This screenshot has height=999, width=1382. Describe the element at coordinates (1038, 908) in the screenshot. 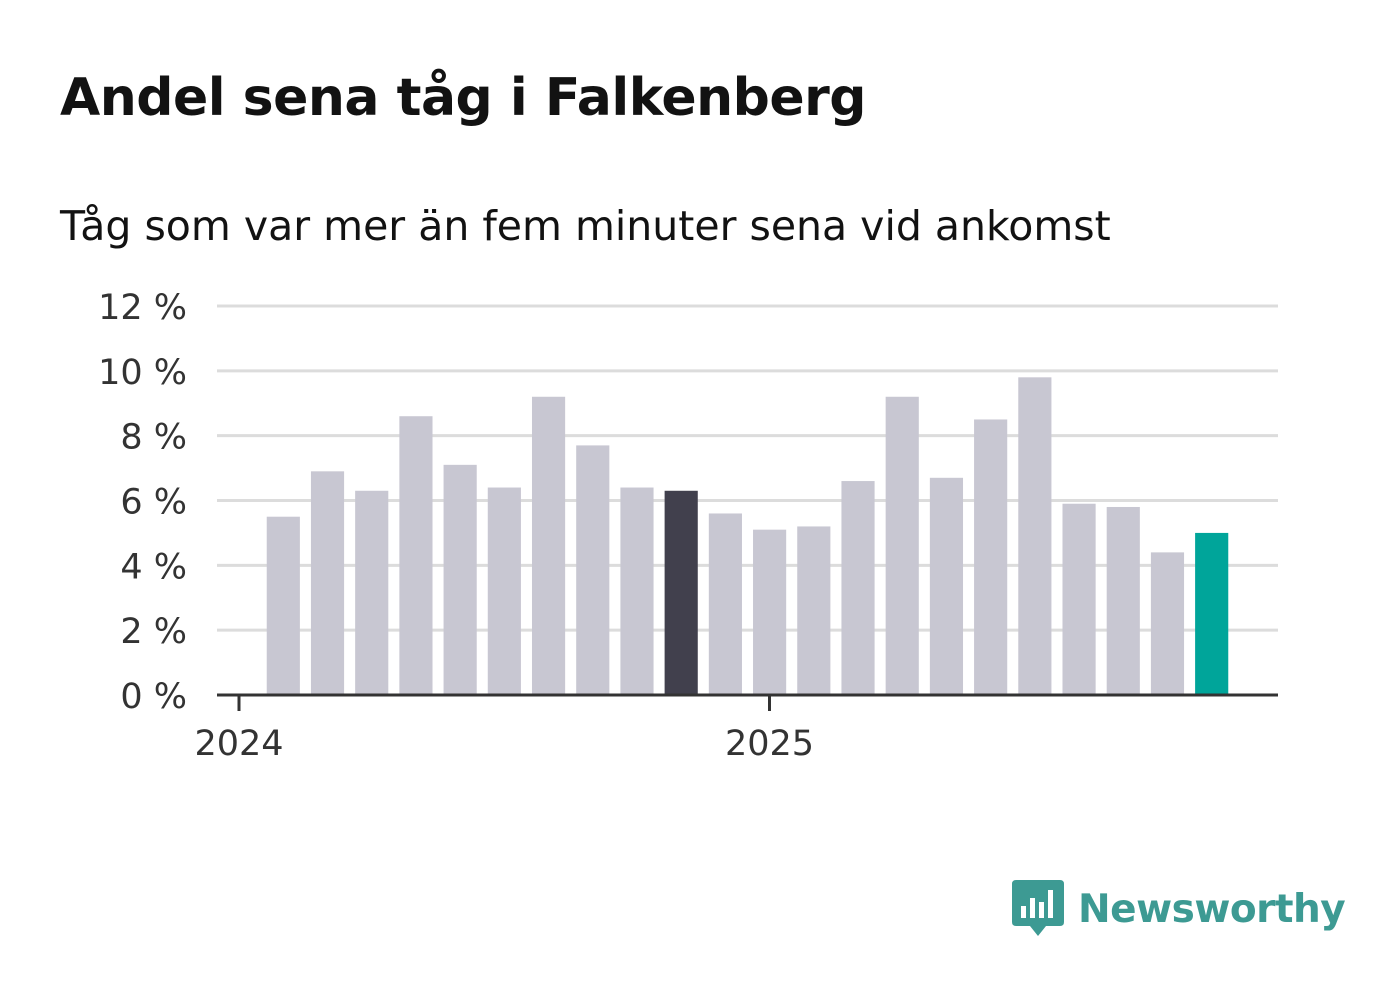

I see `newsworthy-logo-icon` at that location.